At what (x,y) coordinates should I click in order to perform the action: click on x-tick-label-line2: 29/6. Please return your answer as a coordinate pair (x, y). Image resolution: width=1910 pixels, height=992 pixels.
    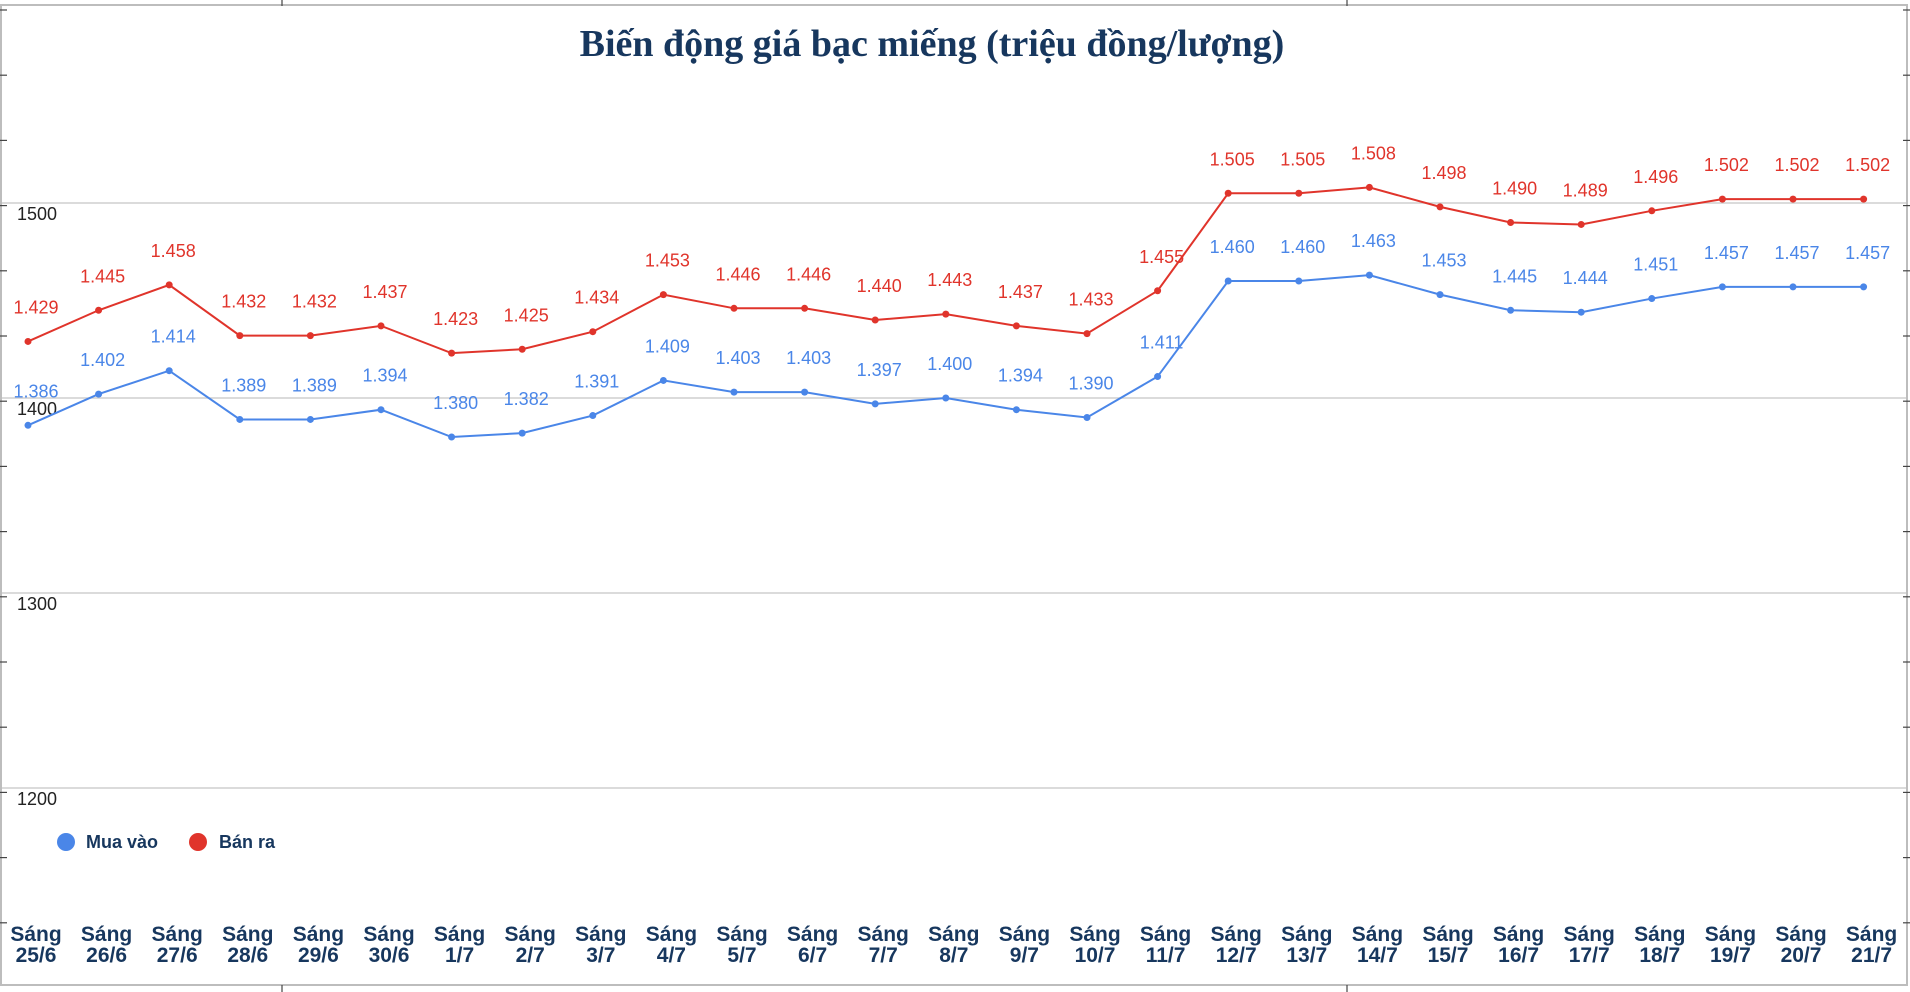
    Looking at the image, I should click on (318, 955).